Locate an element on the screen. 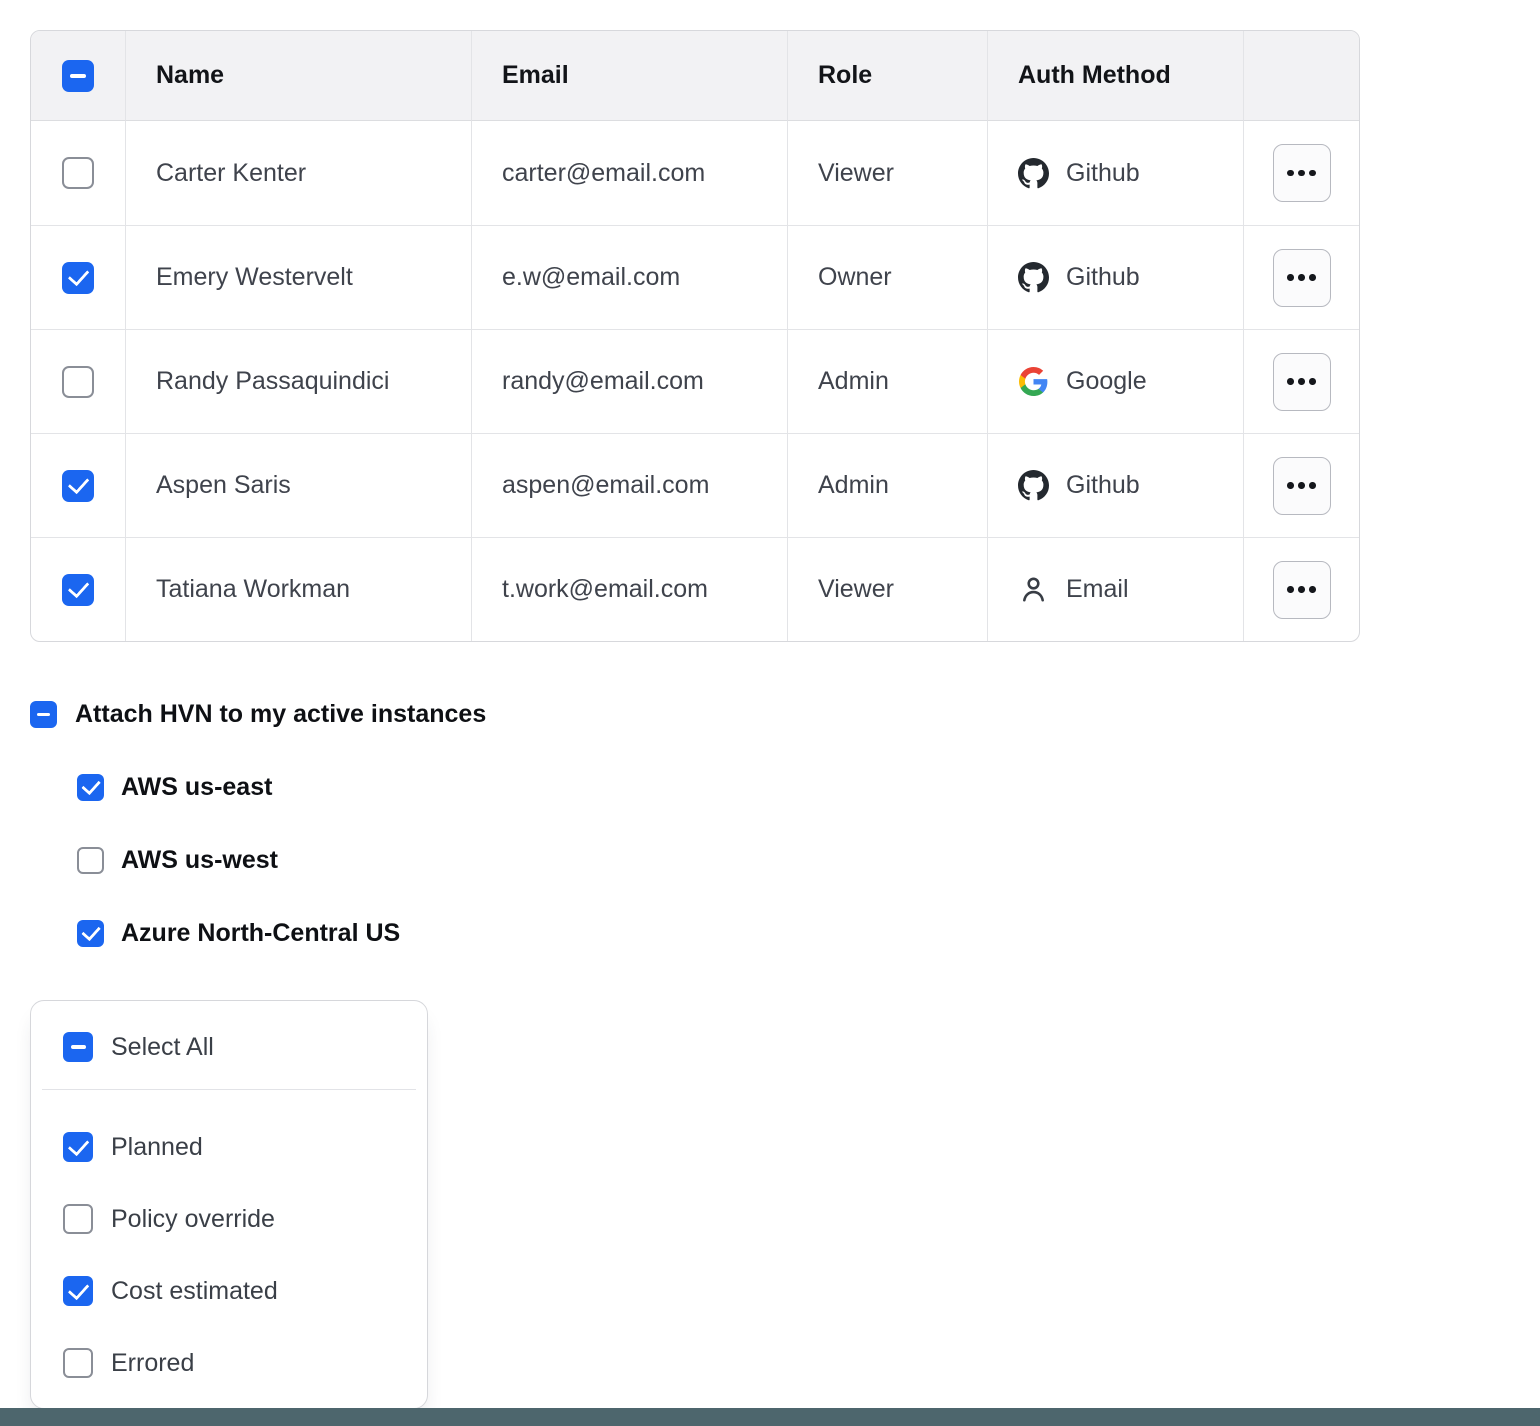 The image size is (1540, 1426). column-header-email: Email is located at coordinates (629, 76).